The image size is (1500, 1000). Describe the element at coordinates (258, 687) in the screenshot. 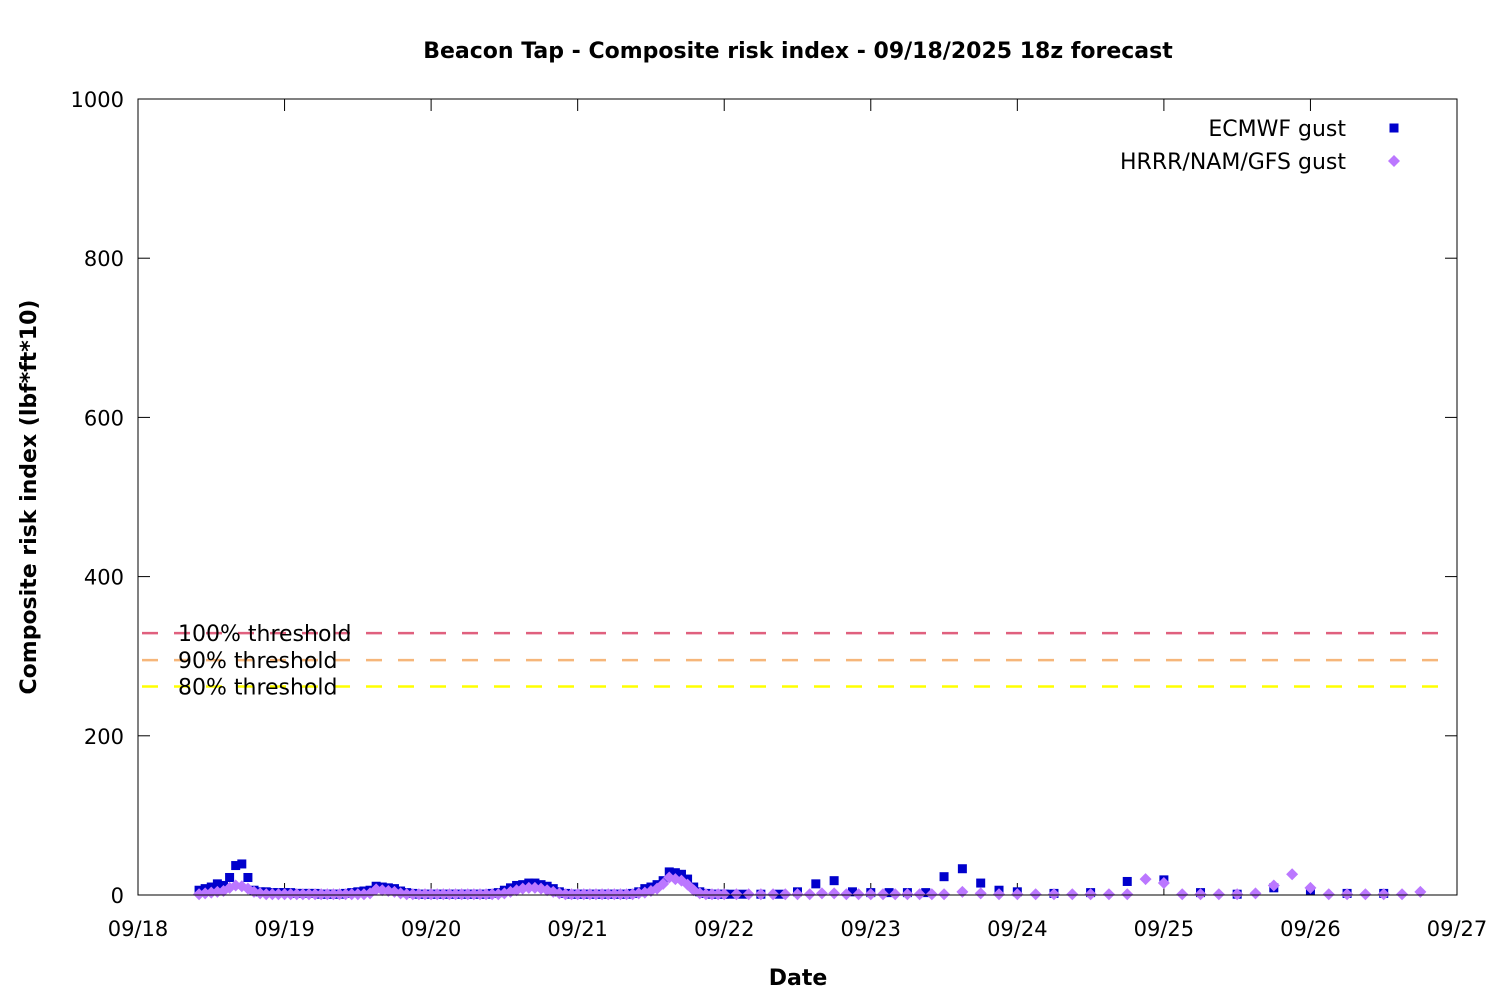

I see `threshold-label: 80% threshold` at that location.